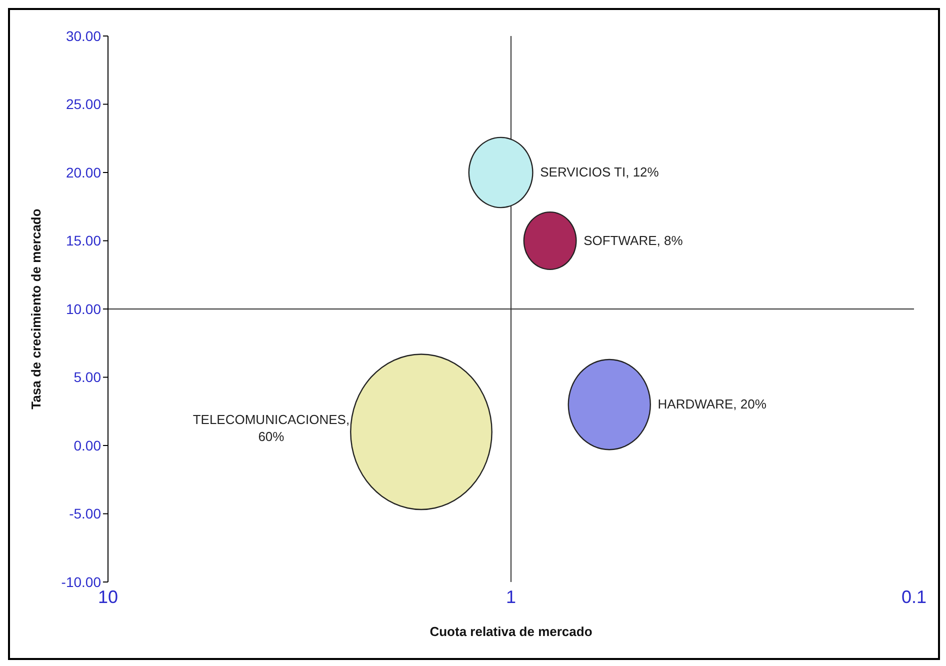  What do you see at coordinates (84, 36) in the screenshot?
I see `y-tick-label: 30.00` at bounding box center [84, 36].